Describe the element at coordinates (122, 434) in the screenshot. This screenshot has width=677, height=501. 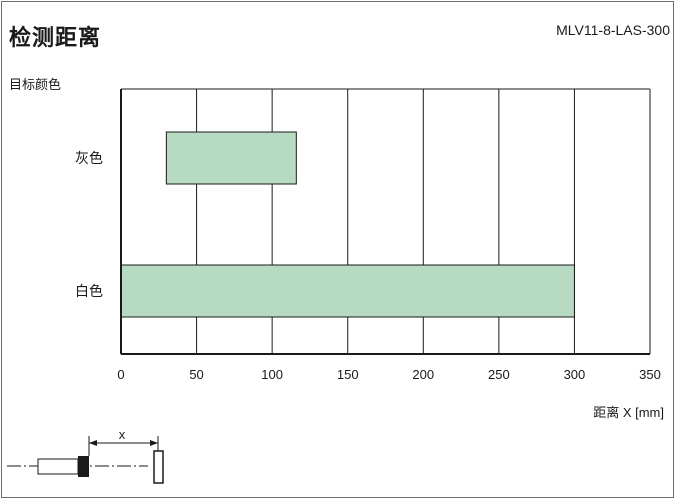
I see `distance-label: x` at that location.